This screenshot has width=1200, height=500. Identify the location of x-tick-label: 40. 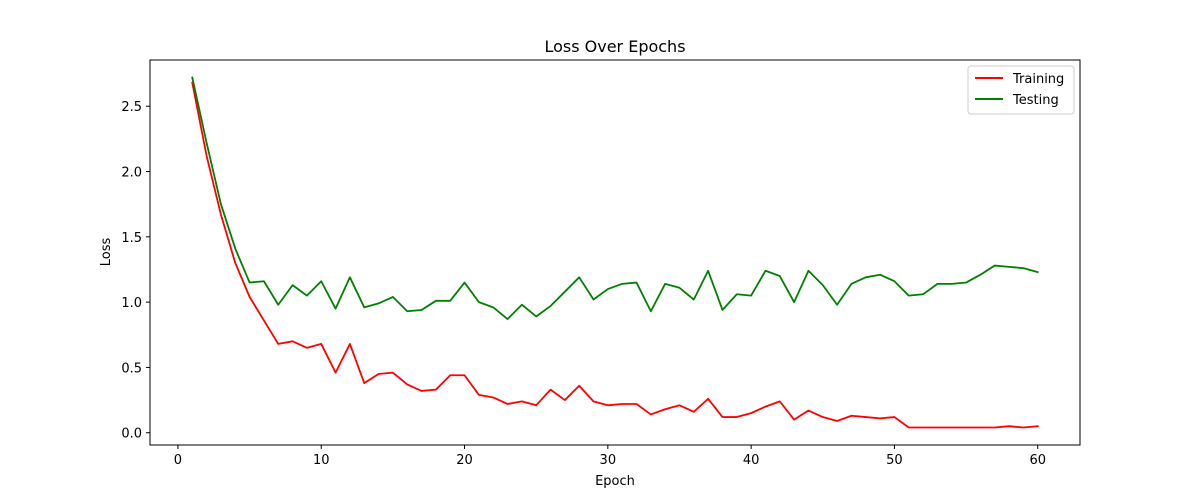
(751, 460).